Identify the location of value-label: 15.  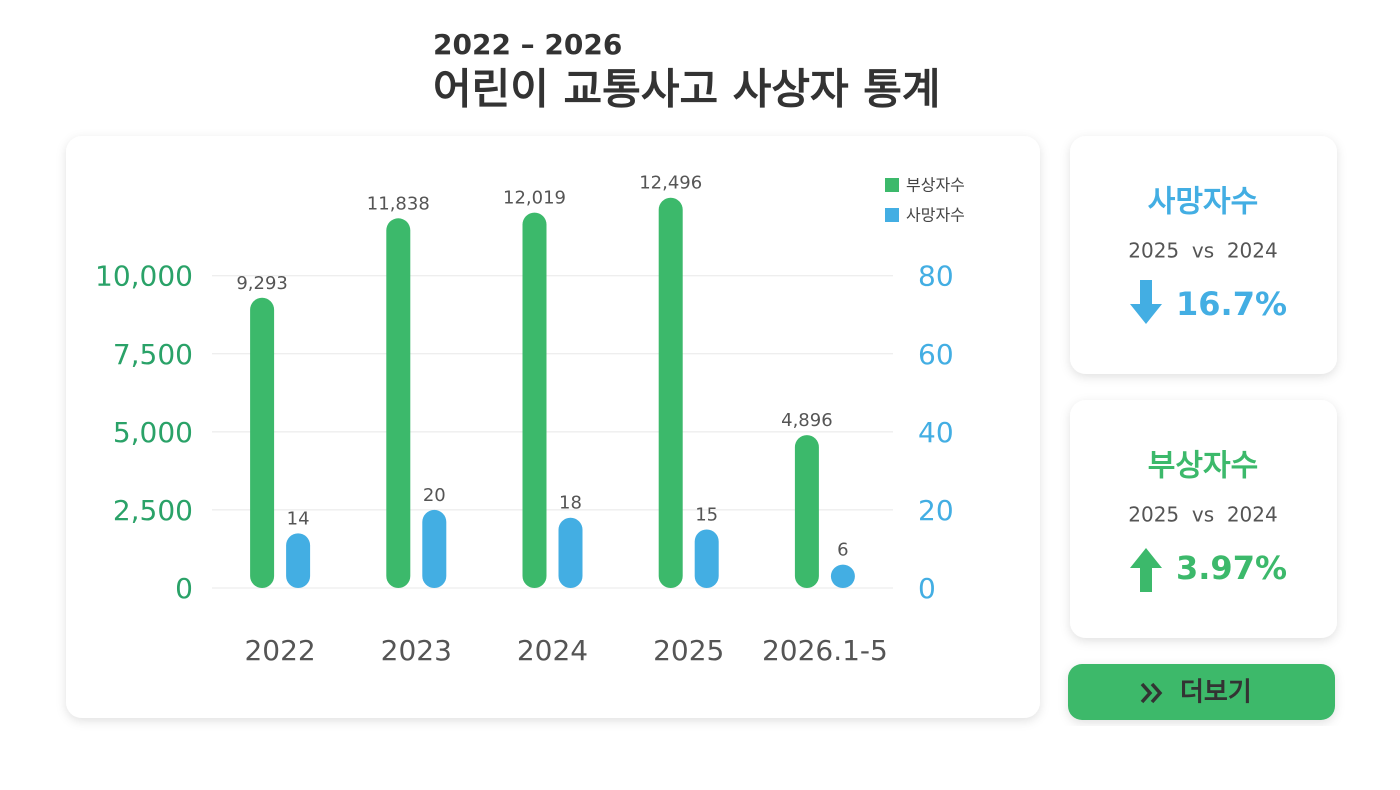
(706, 514).